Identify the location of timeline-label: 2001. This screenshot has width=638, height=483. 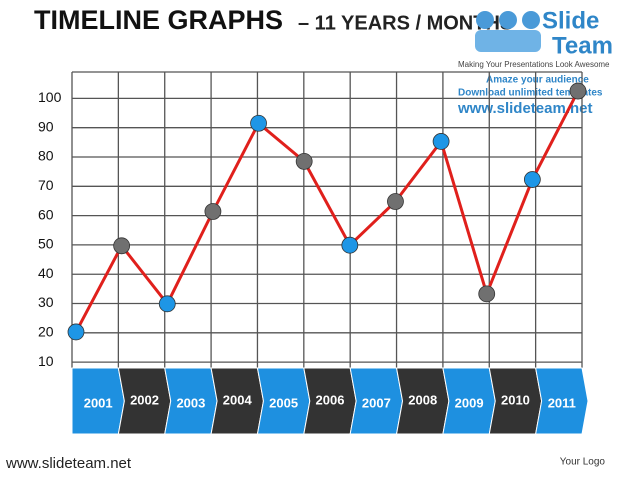
(98, 402).